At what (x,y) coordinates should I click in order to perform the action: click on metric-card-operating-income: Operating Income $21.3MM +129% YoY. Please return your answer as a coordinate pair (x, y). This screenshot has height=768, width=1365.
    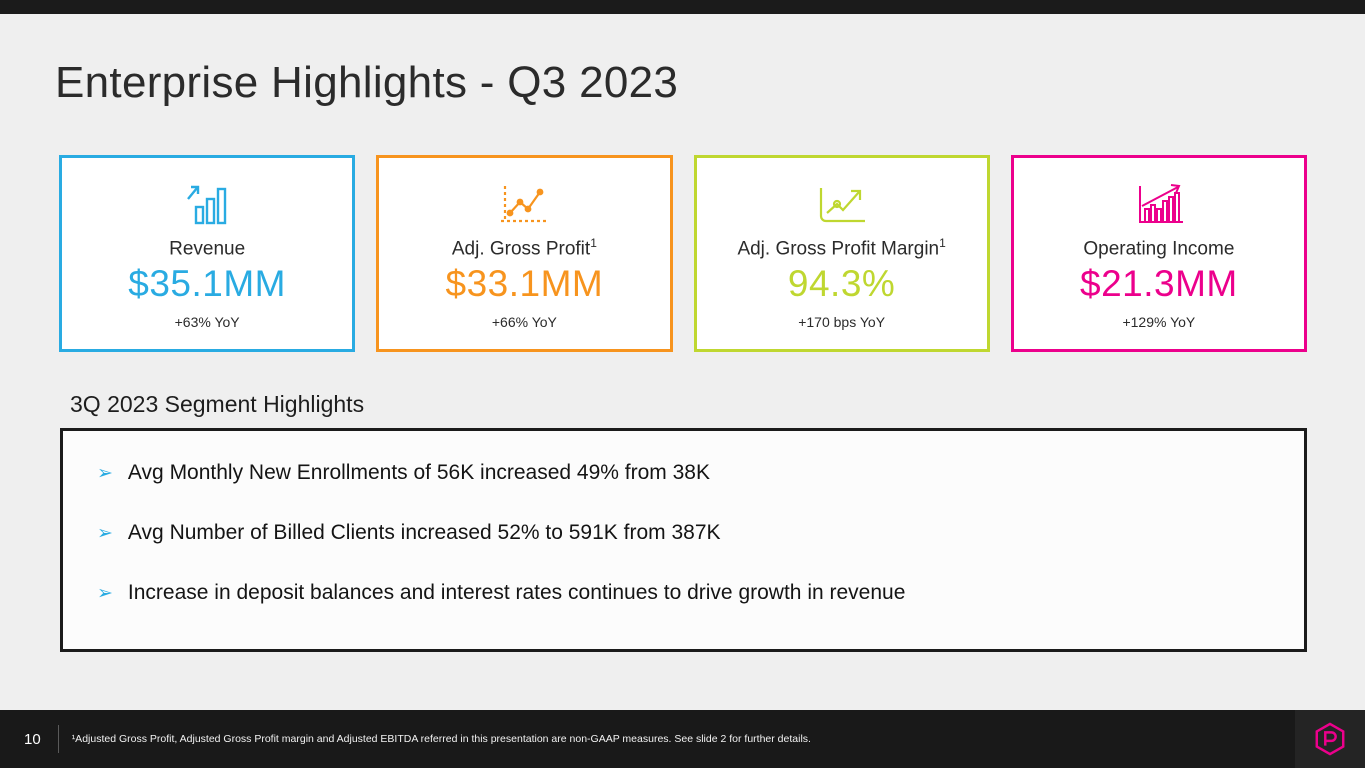
    Looking at the image, I should click on (1158, 253).